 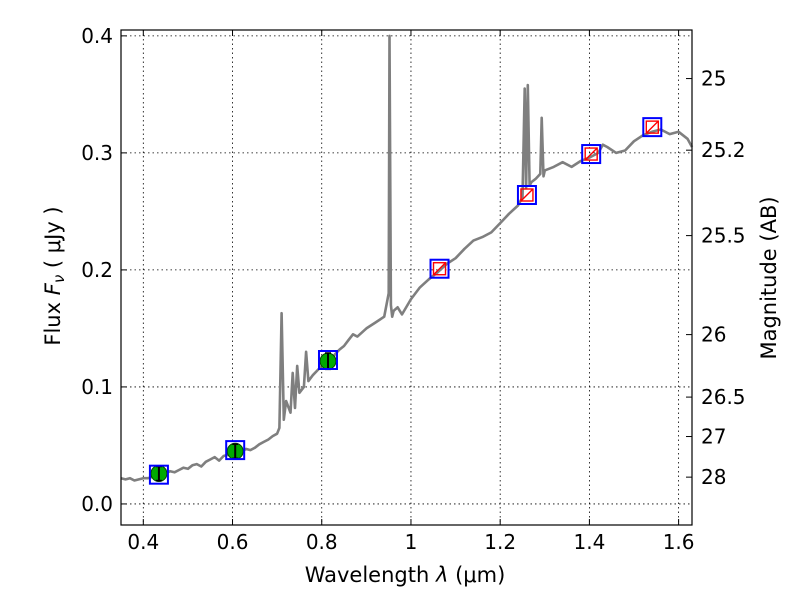 What do you see at coordinates (723, 150) in the screenshot?
I see `y2-tick-label: 25.2` at bounding box center [723, 150].